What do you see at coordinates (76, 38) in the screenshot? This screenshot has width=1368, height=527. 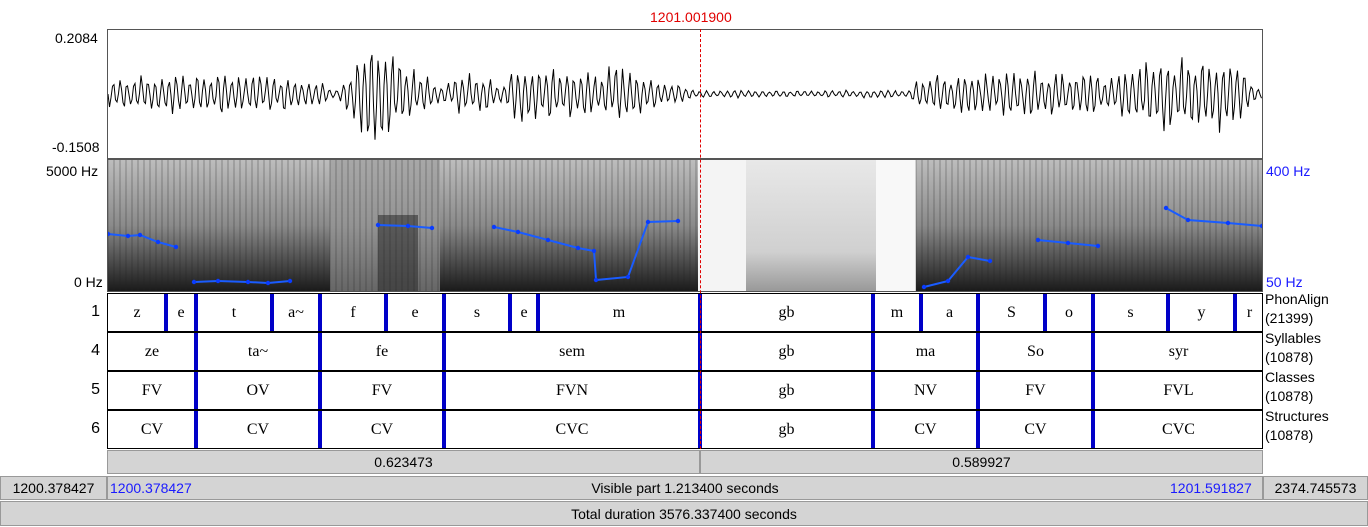 I see `waveform-max-label: 0.2084` at bounding box center [76, 38].